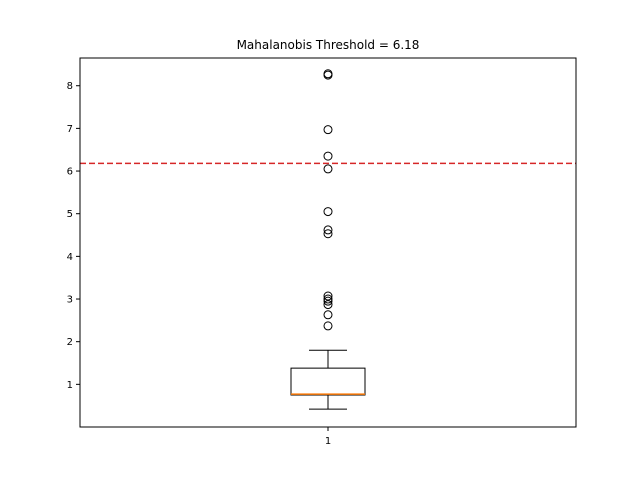 This screenshot has height=480, width=640. Describe the element at coordinates (328, 441) in the screenshot. I see `x-tick-label: 1` at that location.